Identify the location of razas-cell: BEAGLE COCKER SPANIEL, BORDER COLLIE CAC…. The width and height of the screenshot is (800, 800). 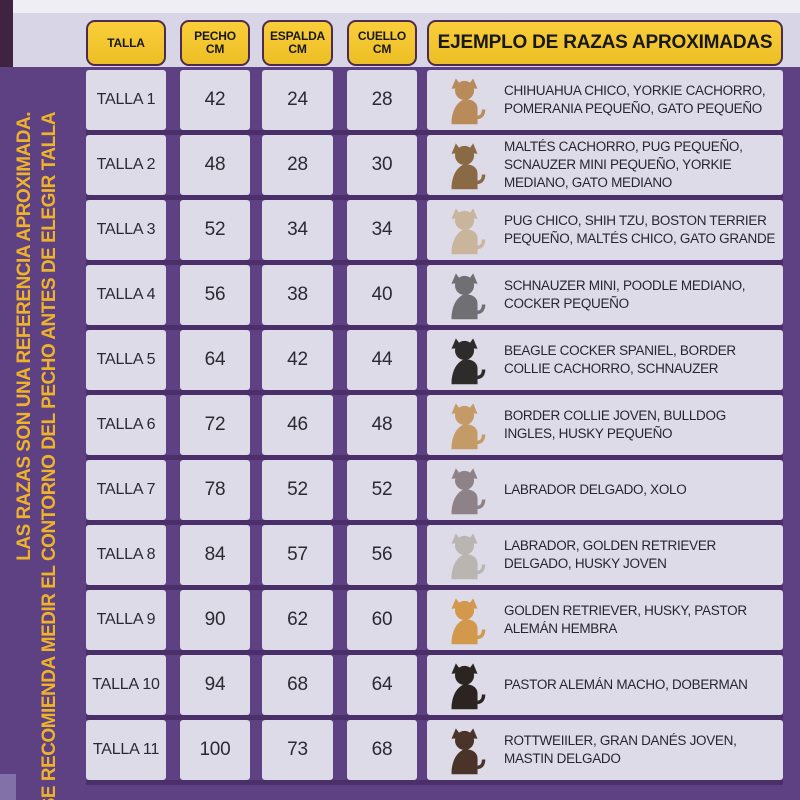
(605, 360).